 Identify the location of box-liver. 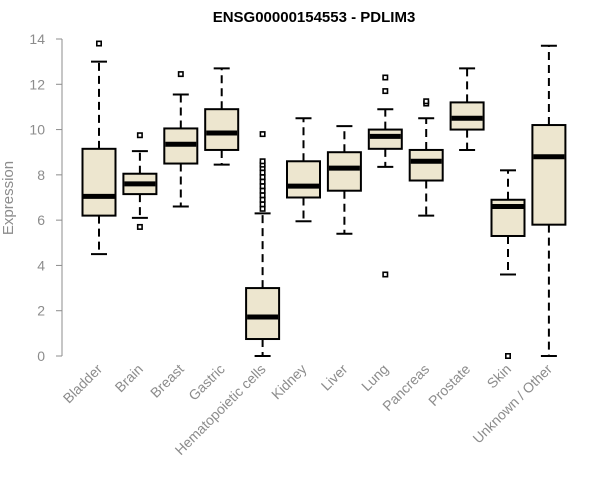
(344, 180).